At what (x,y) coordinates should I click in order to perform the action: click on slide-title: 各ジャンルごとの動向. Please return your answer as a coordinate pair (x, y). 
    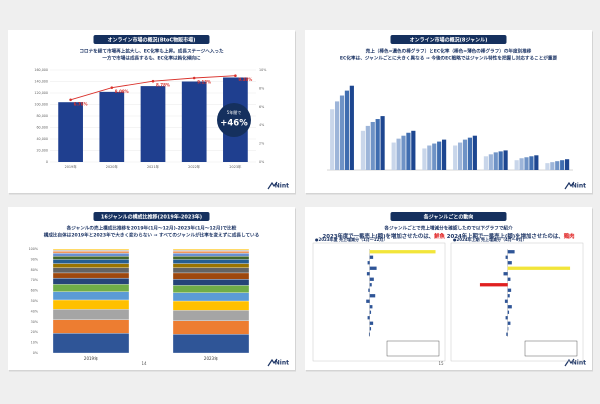
    Looking at the image, I should click on (448, 216).